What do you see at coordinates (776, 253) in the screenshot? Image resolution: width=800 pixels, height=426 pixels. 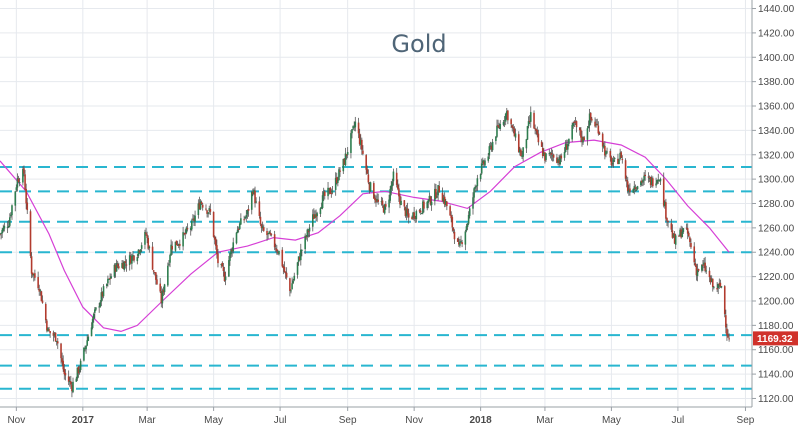 I see `y-tick-label: 1240.00` at bounding box center [776, 253].